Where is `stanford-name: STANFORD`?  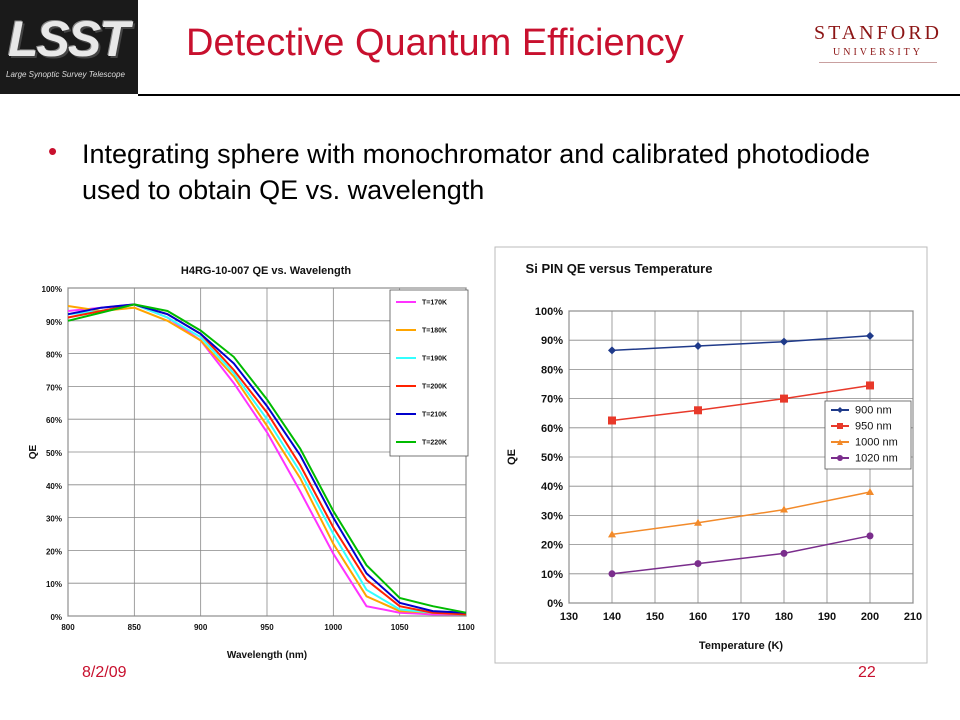 stanford-name: STANFORD is located at coordinates (878, 33).